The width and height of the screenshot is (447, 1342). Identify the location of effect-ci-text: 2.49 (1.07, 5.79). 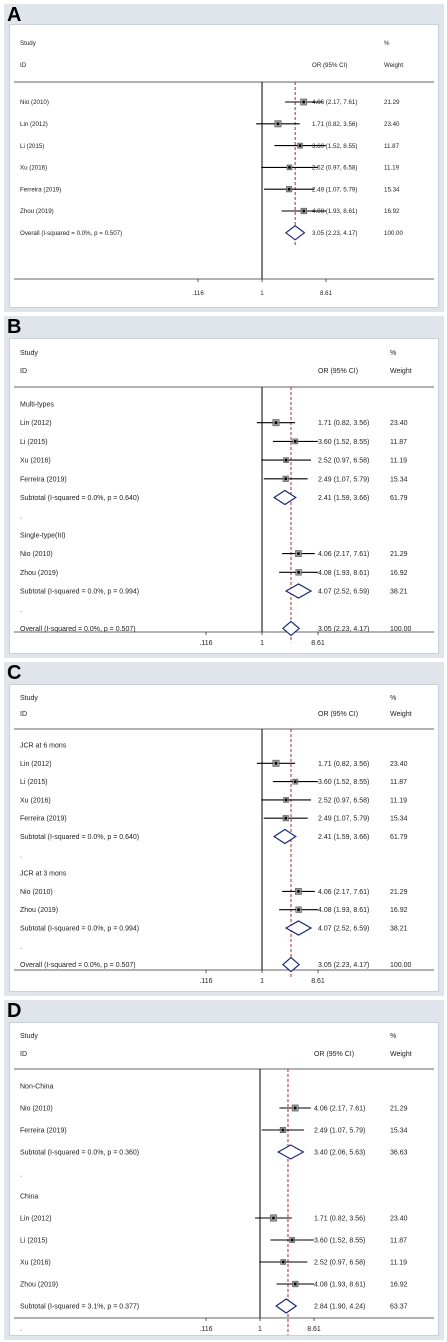
(343, 819).